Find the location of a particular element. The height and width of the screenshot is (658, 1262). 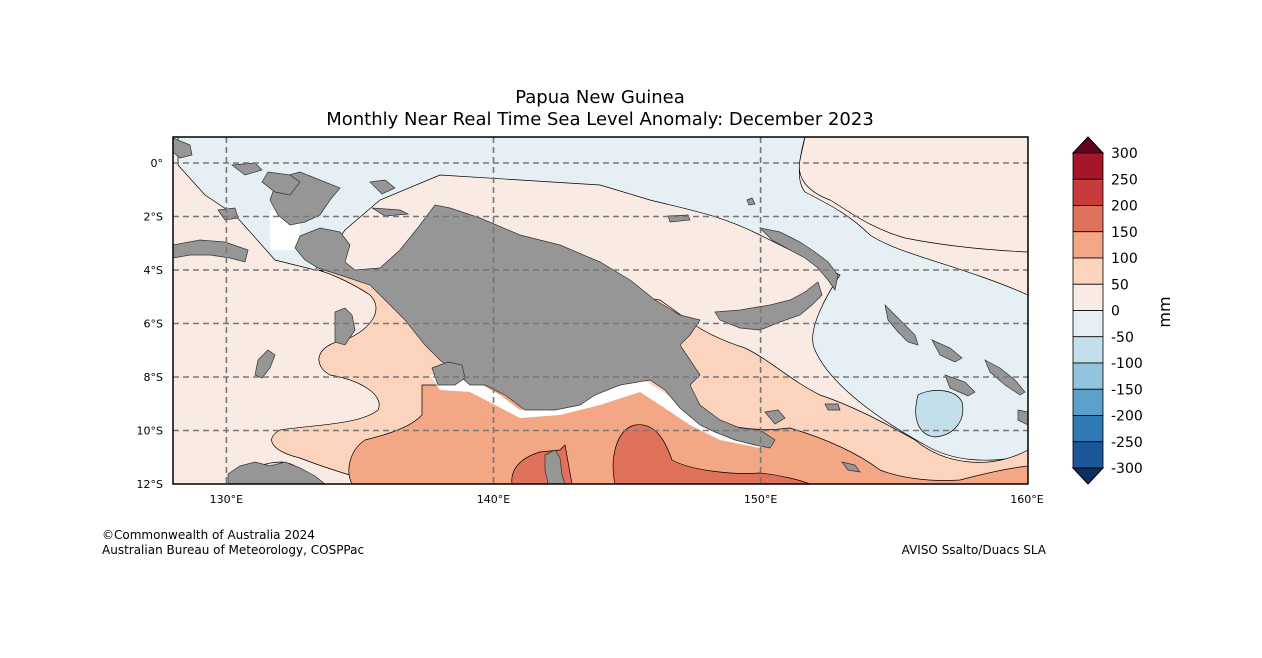

colorbar-tick-label: 50 is located at coordinates (1120, 285).